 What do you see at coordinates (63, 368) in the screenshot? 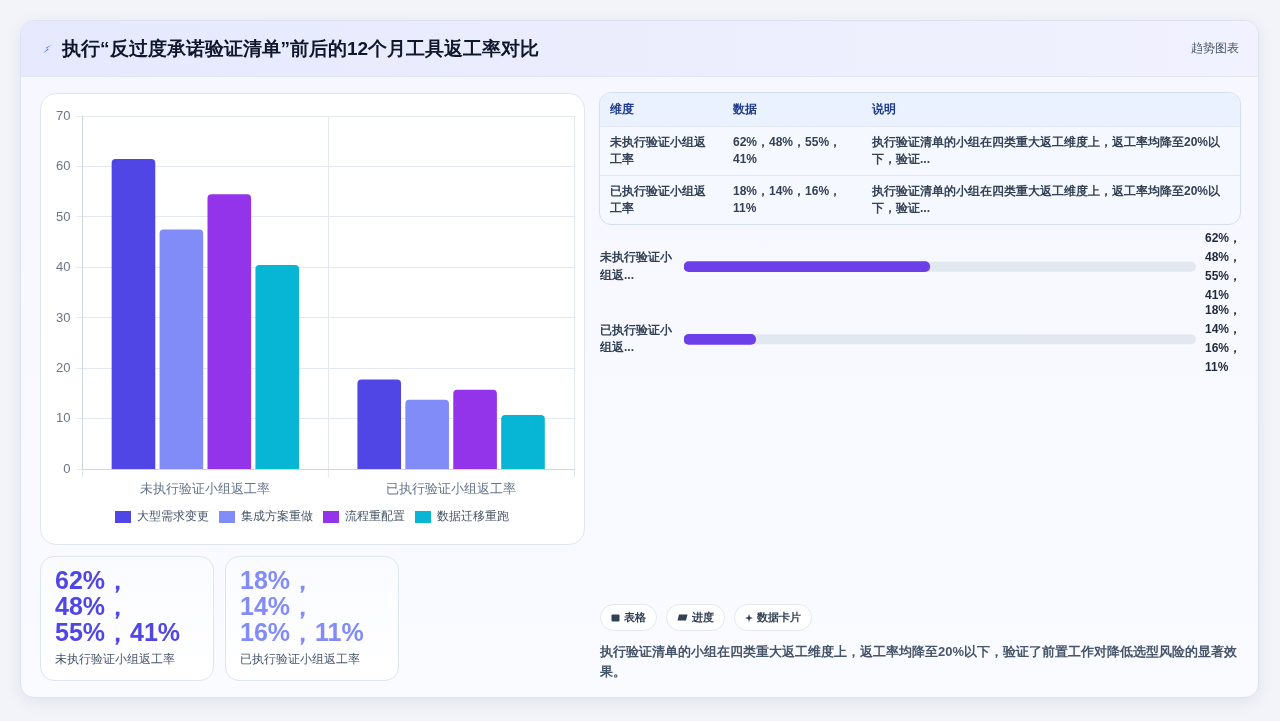
I see `y-tick-label: 20` at bounding box center [63, 368].